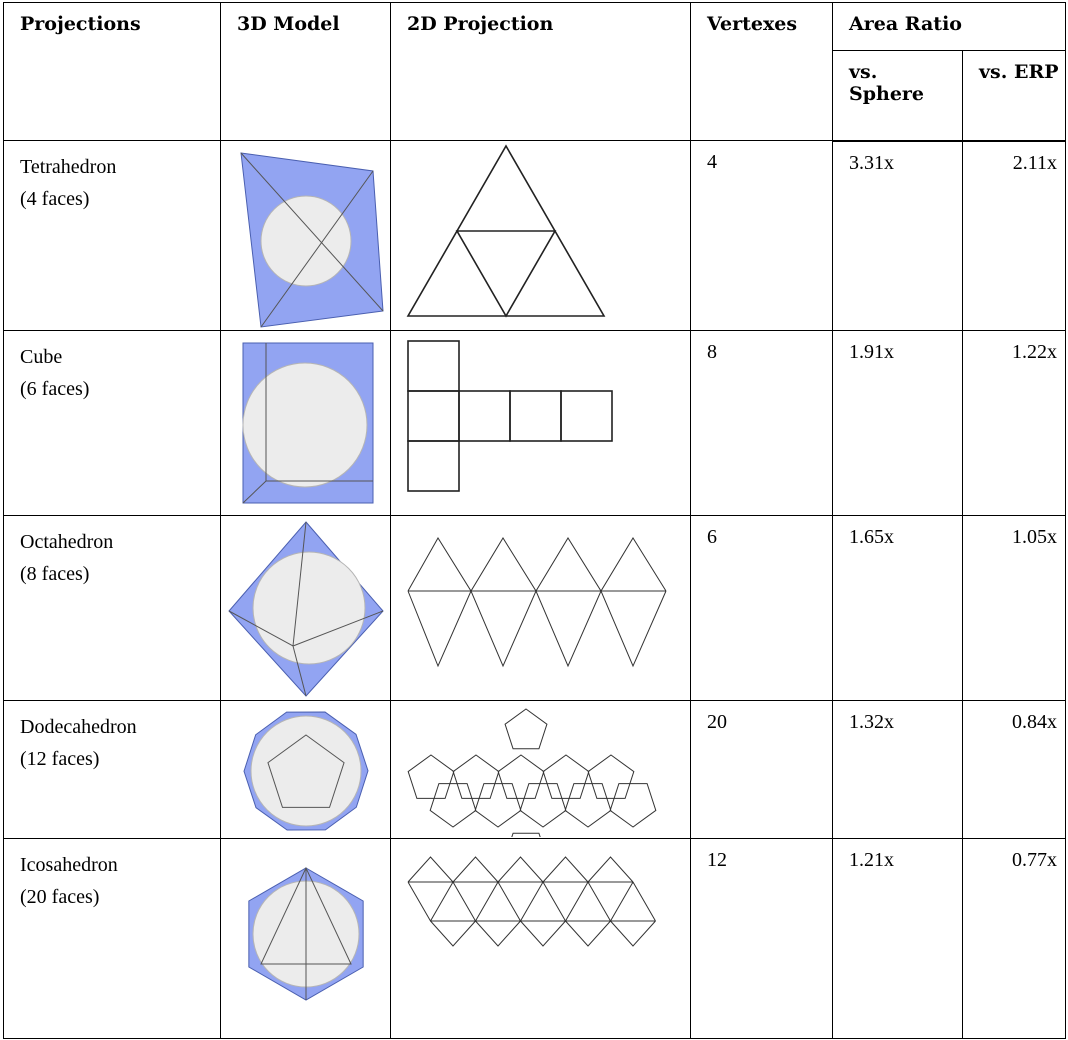 The height and width of the screenshot is (1040, 1068). Describe the element at coordinates (55, 574) in the screenshot. I see `face-count: (8 faces)` at that location.